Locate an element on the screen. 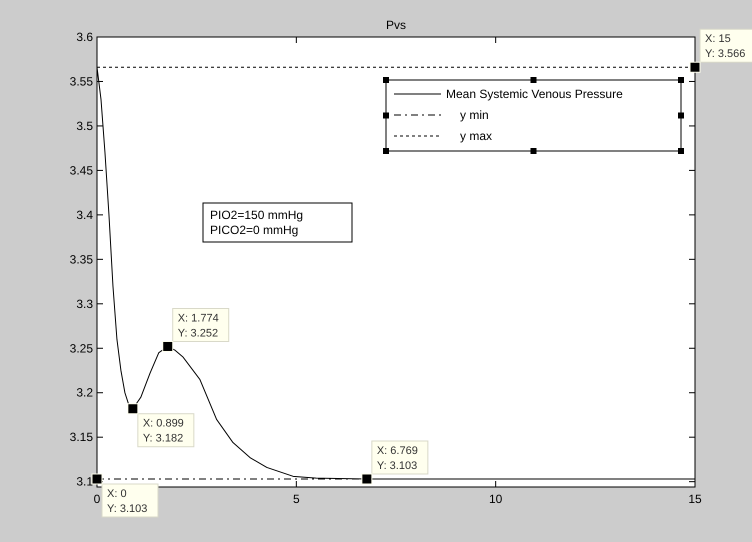  annotation: PIO2=150 mmHg PICO2=0 mmHg is located at coordinates (257, 222).